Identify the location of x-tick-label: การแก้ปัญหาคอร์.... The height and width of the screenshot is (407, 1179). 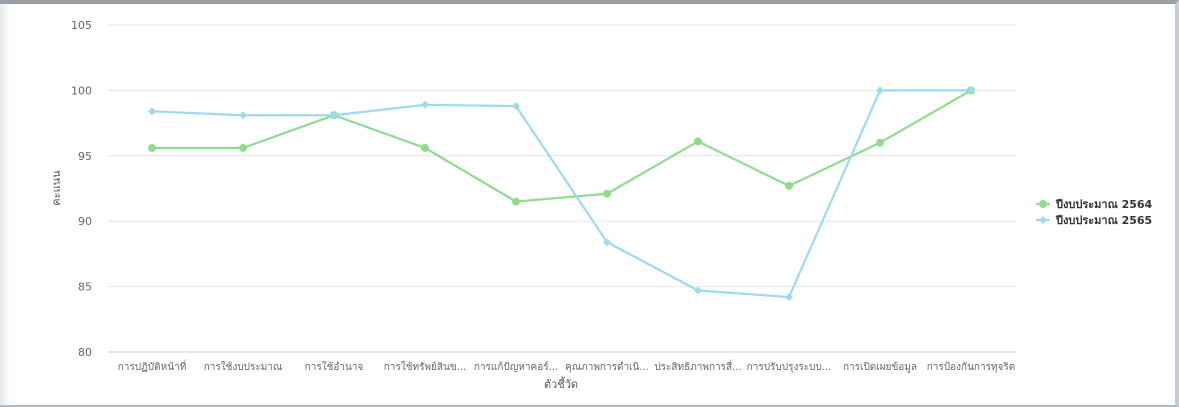
(516, 367).